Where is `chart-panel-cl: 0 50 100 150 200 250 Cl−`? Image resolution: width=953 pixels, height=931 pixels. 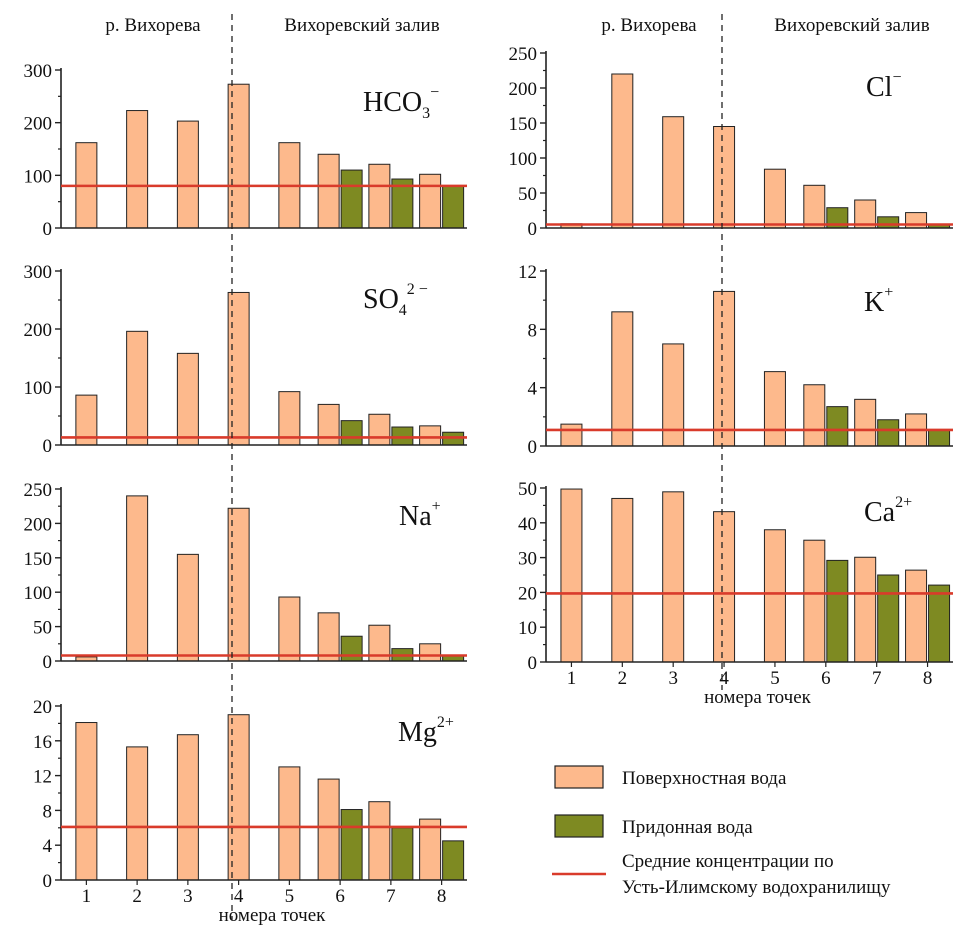 chart-panel-cl: 0 50 100 150 200 250 Cl− is located at coordinates (731, 142).